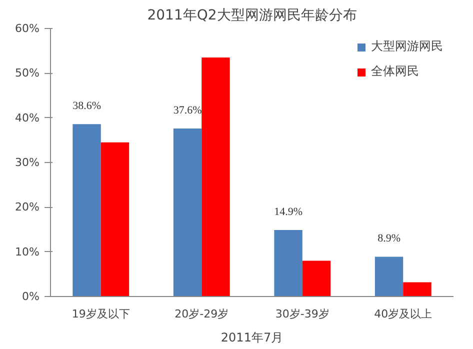  I want to click on chart-title: 2011年Q2大型网游网民年龄分布, so click(252, 16).